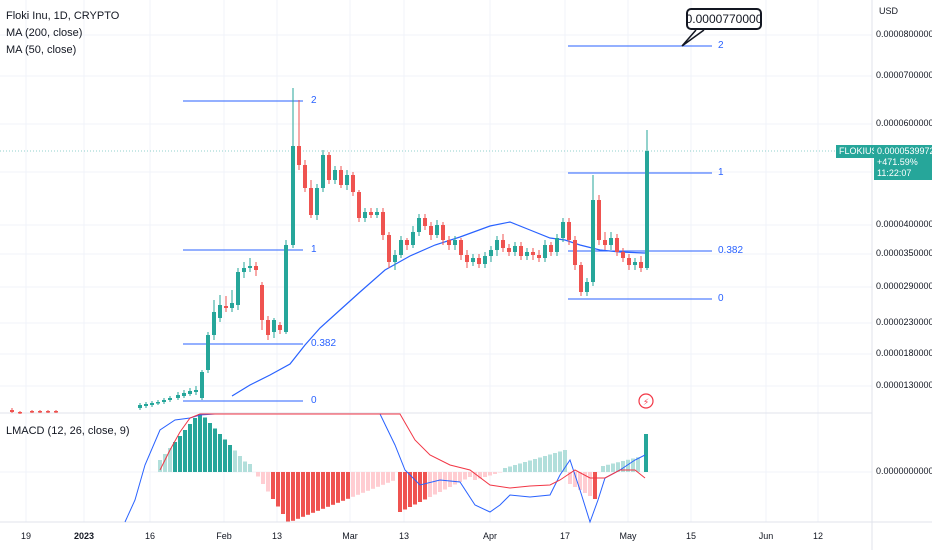 The image size is (932, 550). Describe the element at coordinates (402, 451) in the screenshot. I see `signal-line` at that location.